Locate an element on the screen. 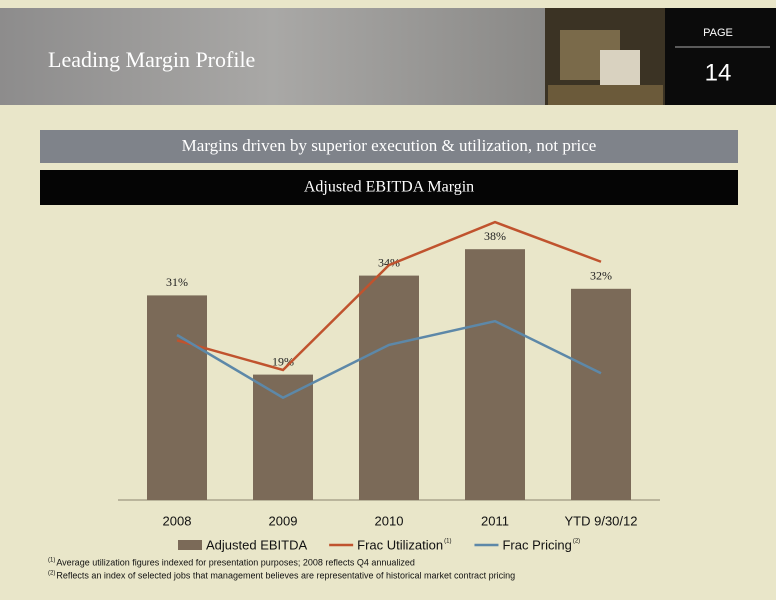 Image resolution: width=776 pixels, height=605 pixels. footnote-marker: (1) is located at coordinates (51, 561).